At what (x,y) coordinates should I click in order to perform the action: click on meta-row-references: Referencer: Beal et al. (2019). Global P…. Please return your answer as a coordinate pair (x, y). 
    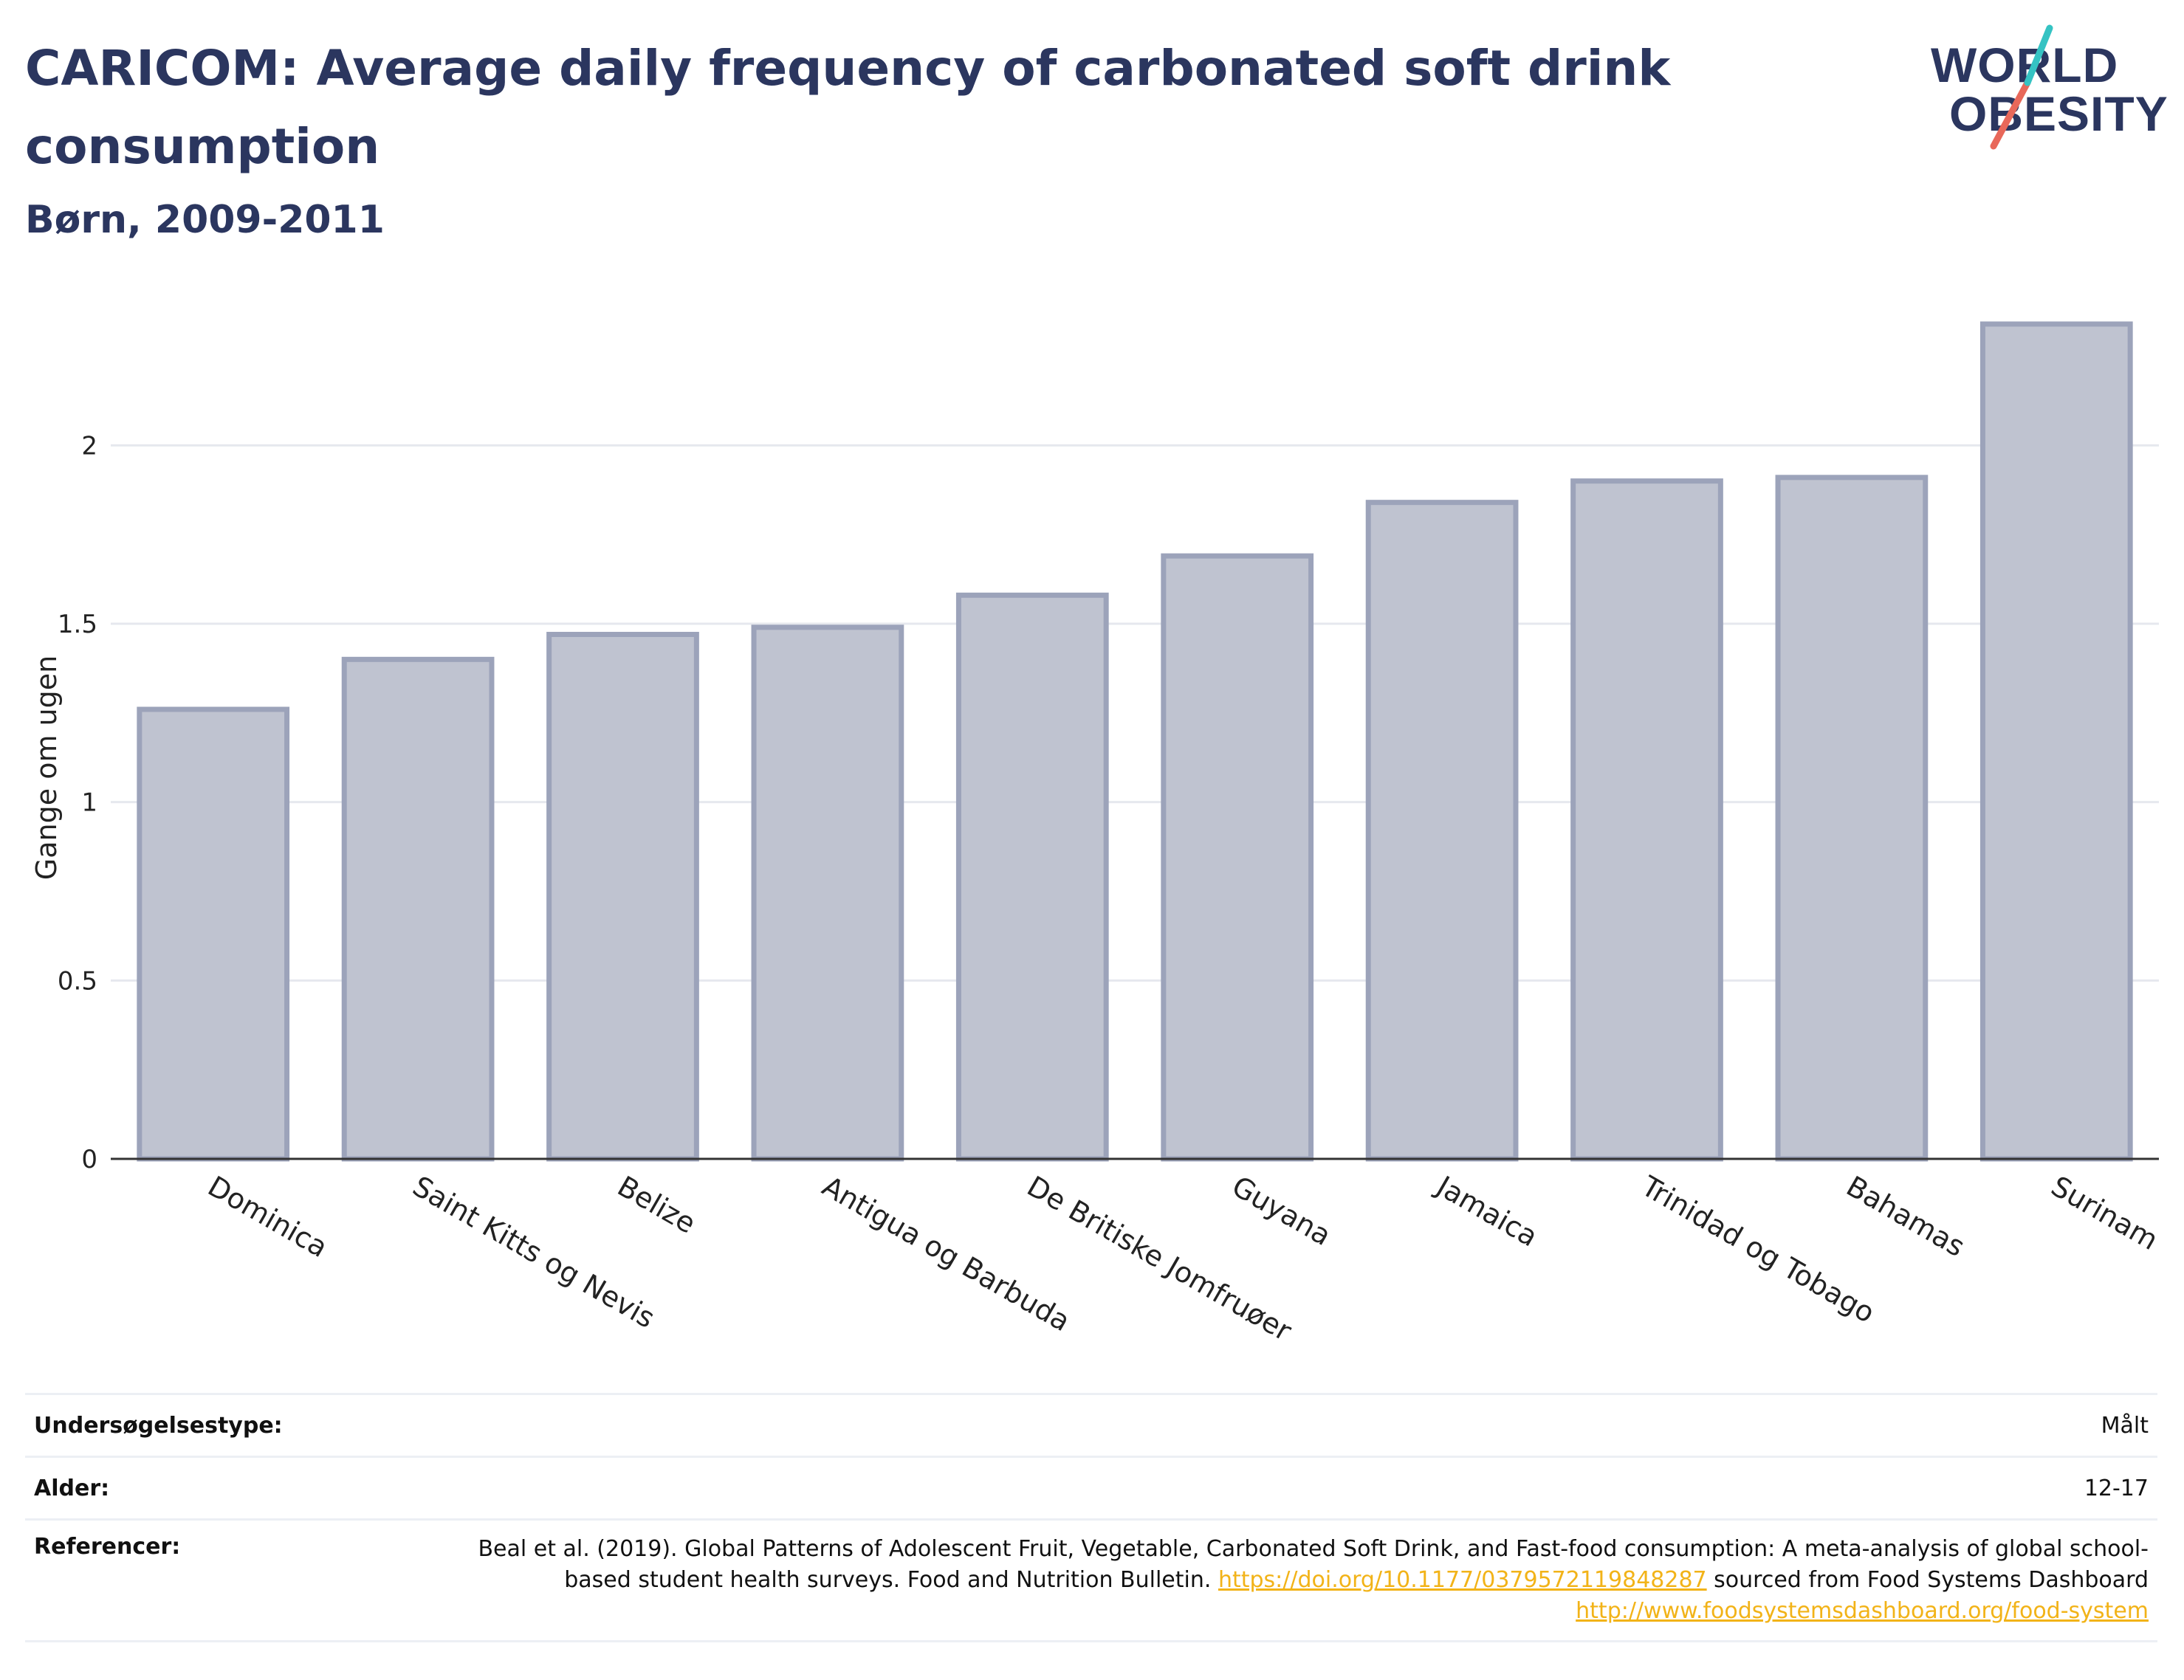
    Looking at the image, I should click on (1091, 1580).